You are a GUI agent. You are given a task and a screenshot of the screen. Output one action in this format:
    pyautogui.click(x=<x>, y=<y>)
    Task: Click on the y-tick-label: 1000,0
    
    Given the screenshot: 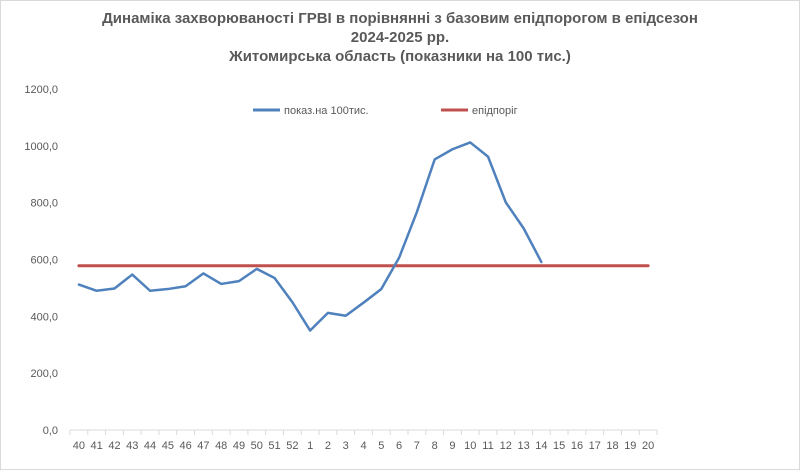 What is the action you would take?
    pyautogui.click(x=41, y=147)
    